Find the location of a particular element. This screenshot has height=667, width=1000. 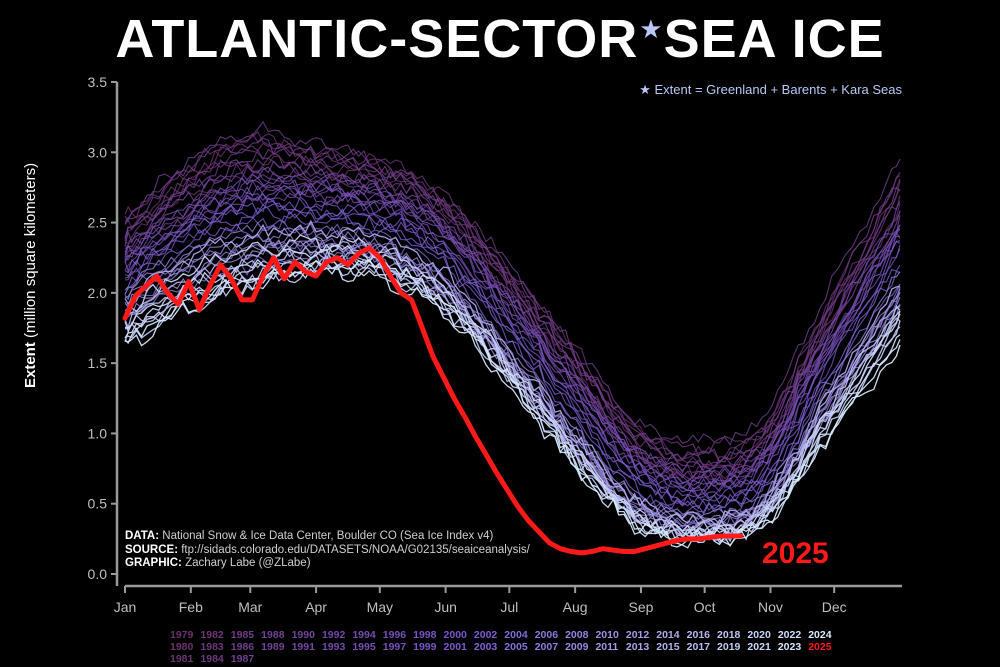

legend-year-2007: 2007 is located at coordinates (546, 647).